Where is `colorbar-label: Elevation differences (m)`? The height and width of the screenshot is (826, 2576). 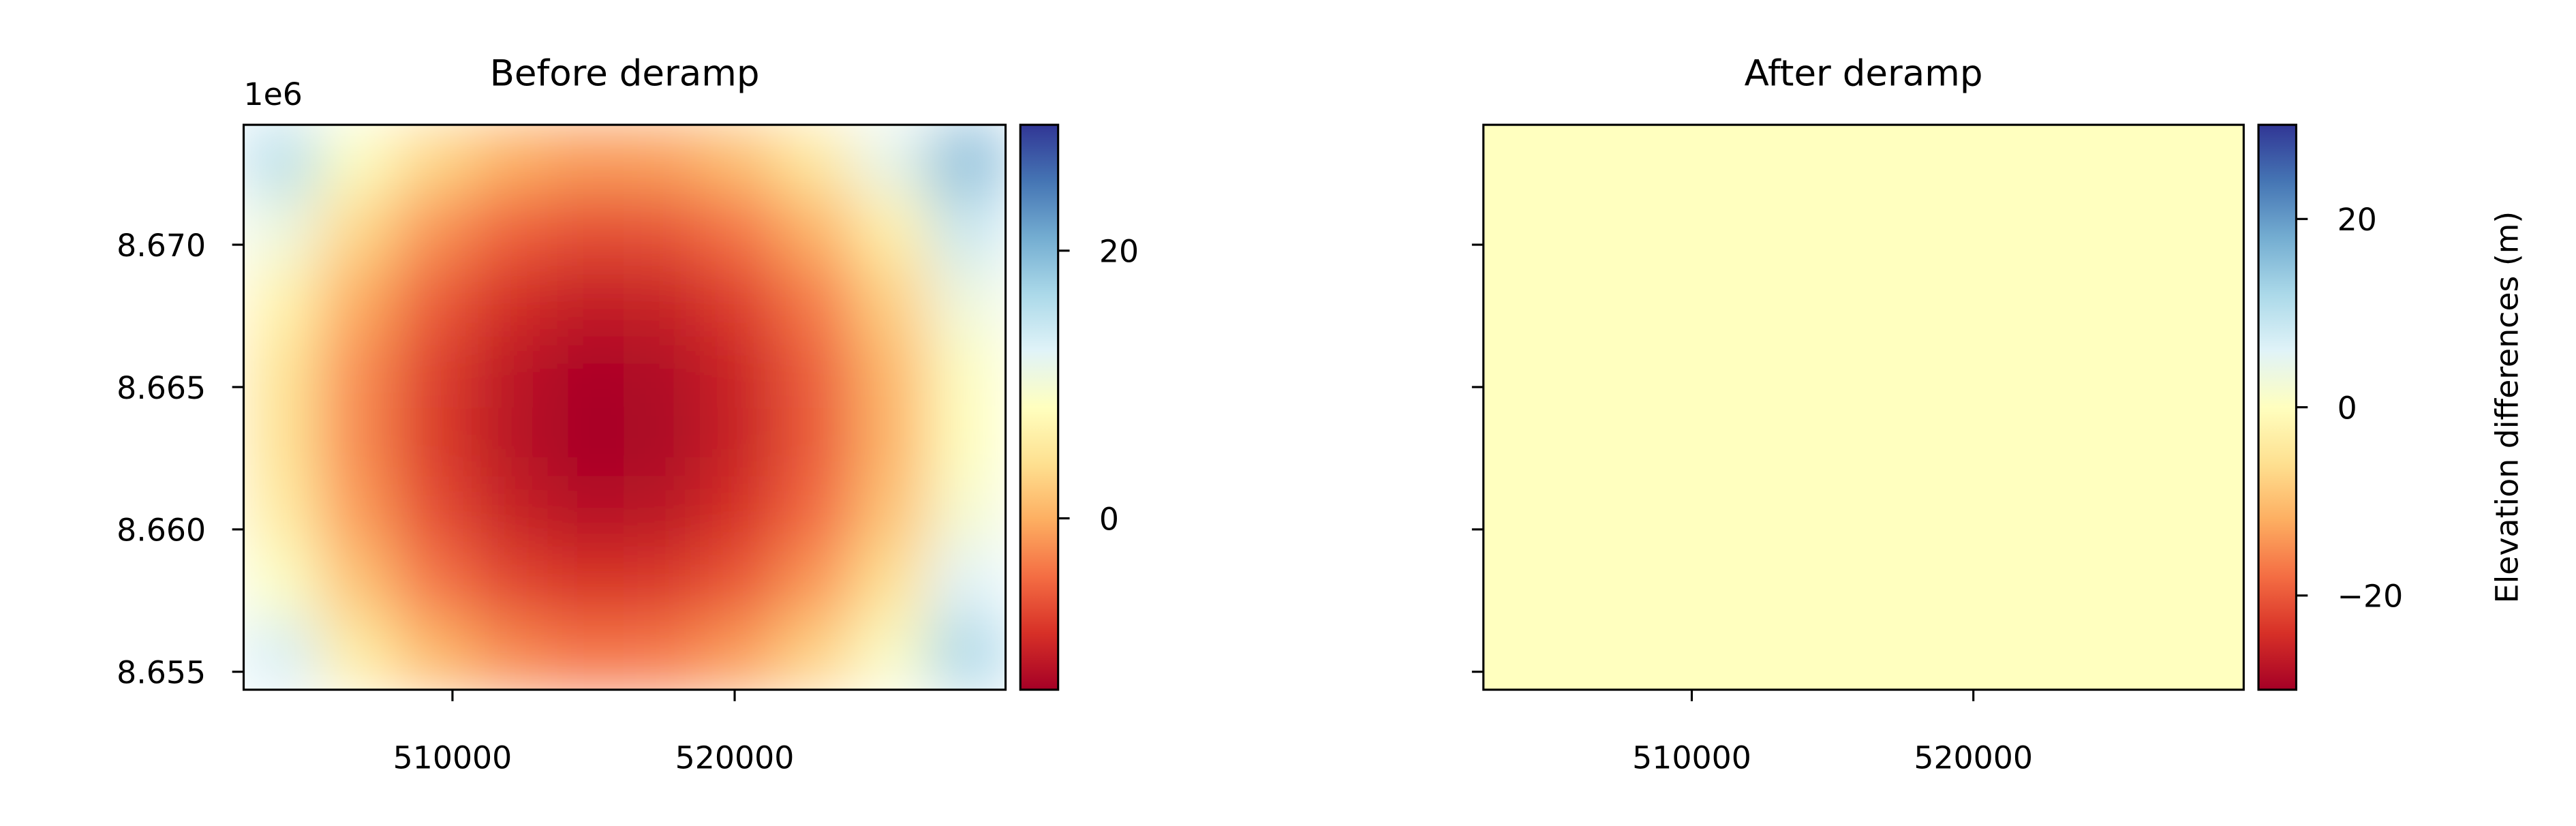 colorbar-label: Elevation differences (m) is located at coordinates (2507, 407).